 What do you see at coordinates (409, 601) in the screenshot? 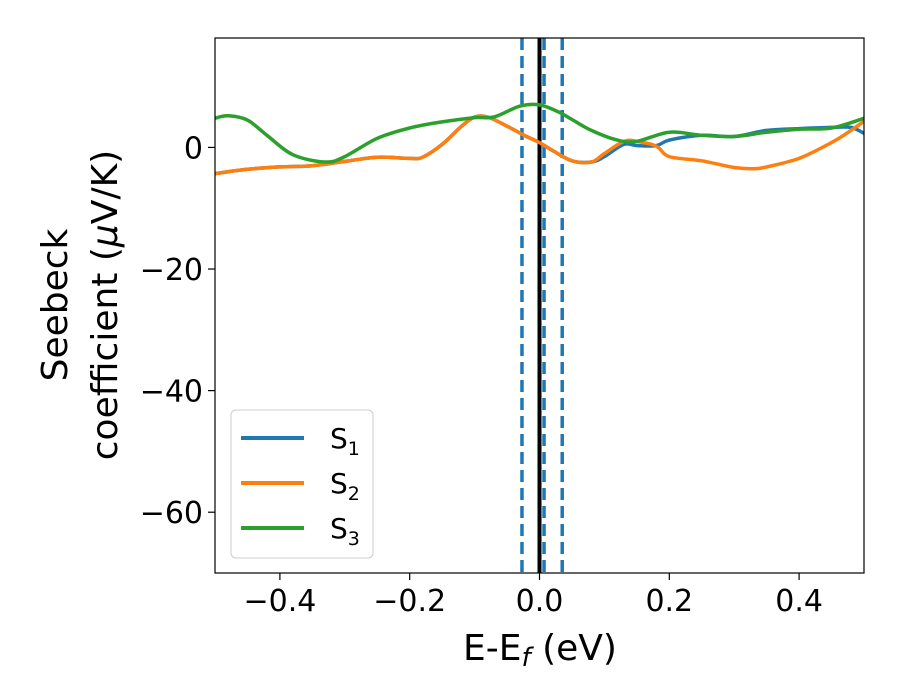
I see `x-tick-label: −0.2` at bounding box center [409, 601].